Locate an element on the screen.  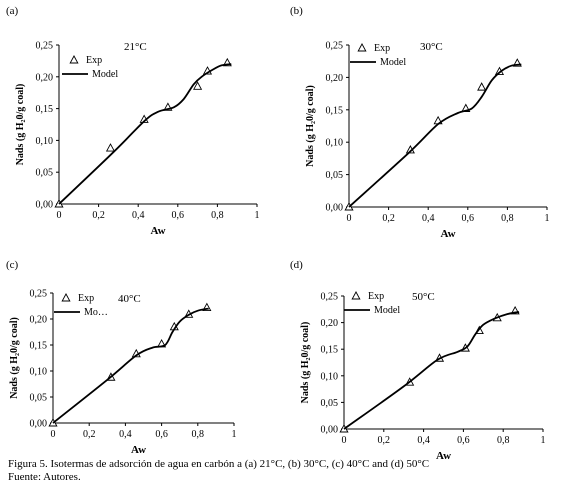
panel-label: (c) is located at coordinates (12, 265).